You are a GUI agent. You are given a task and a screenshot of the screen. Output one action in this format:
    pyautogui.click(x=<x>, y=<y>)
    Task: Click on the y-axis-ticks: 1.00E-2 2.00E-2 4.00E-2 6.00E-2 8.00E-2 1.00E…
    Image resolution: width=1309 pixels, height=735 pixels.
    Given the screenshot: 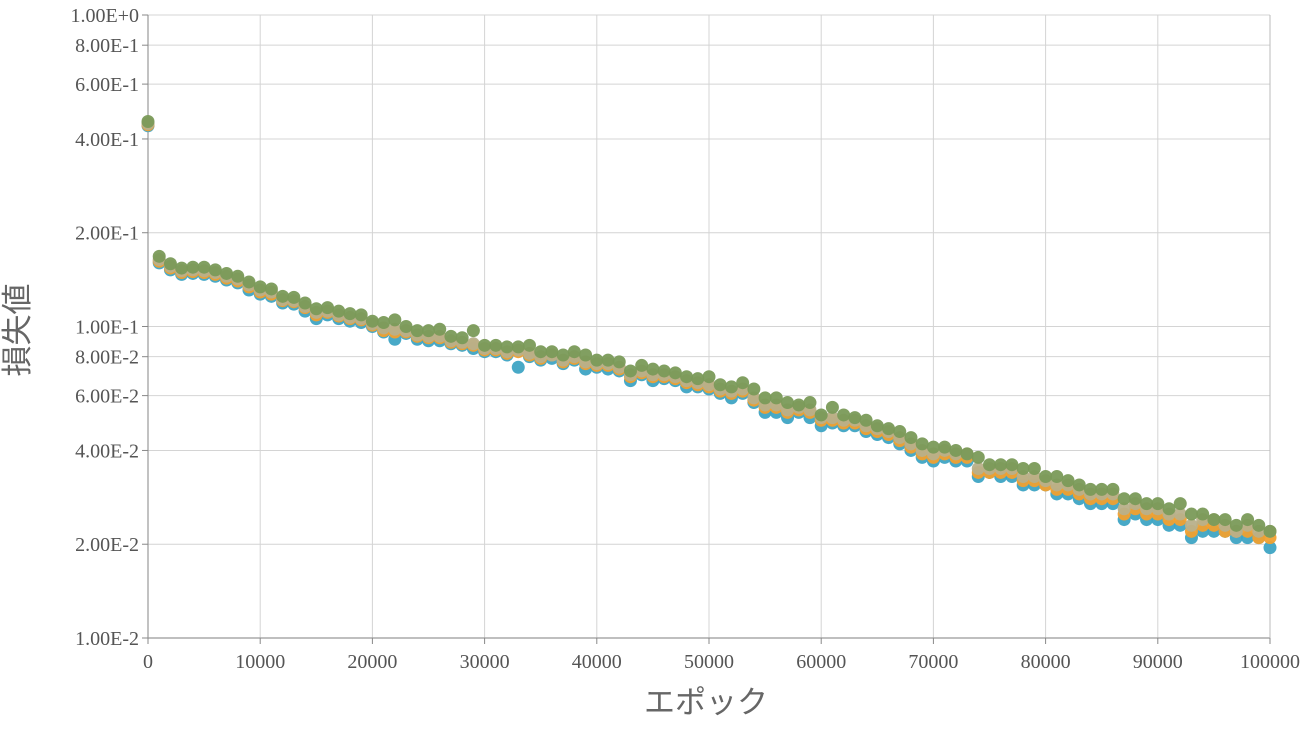 What is the action you would take?
    pyautogui.click(x=109, y=327)
    